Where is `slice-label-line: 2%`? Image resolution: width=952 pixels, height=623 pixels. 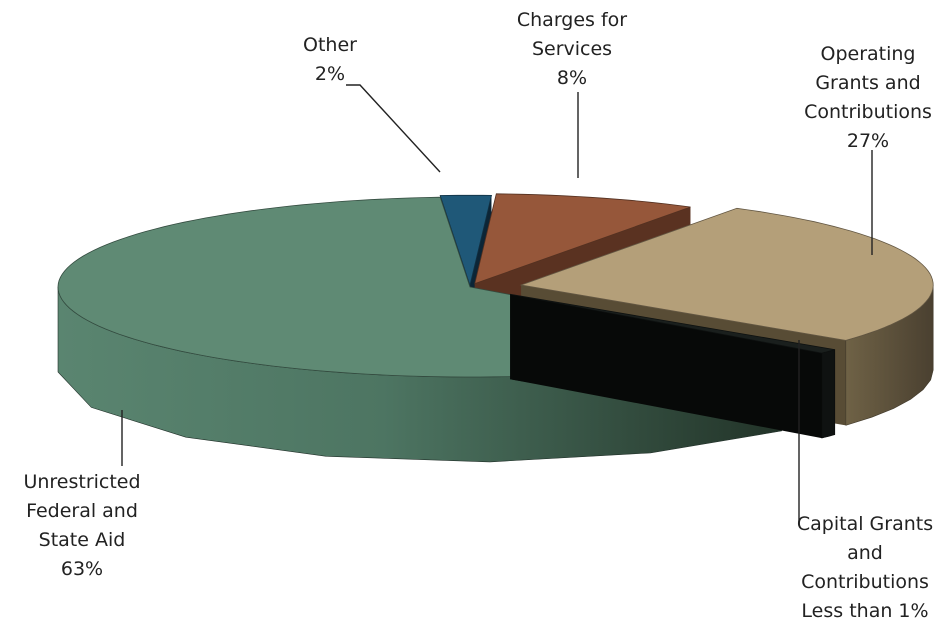 slice-label-line: 2% is located at coordinates (330, 74).